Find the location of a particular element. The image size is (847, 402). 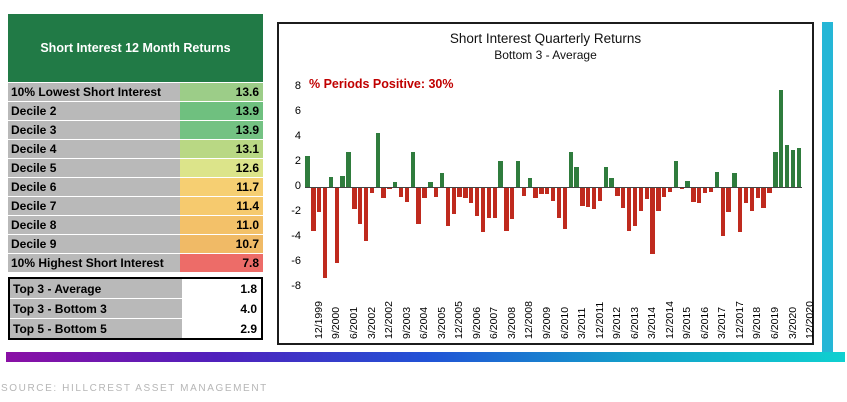

bar-6/2009 is located at coordinates (529, 182).